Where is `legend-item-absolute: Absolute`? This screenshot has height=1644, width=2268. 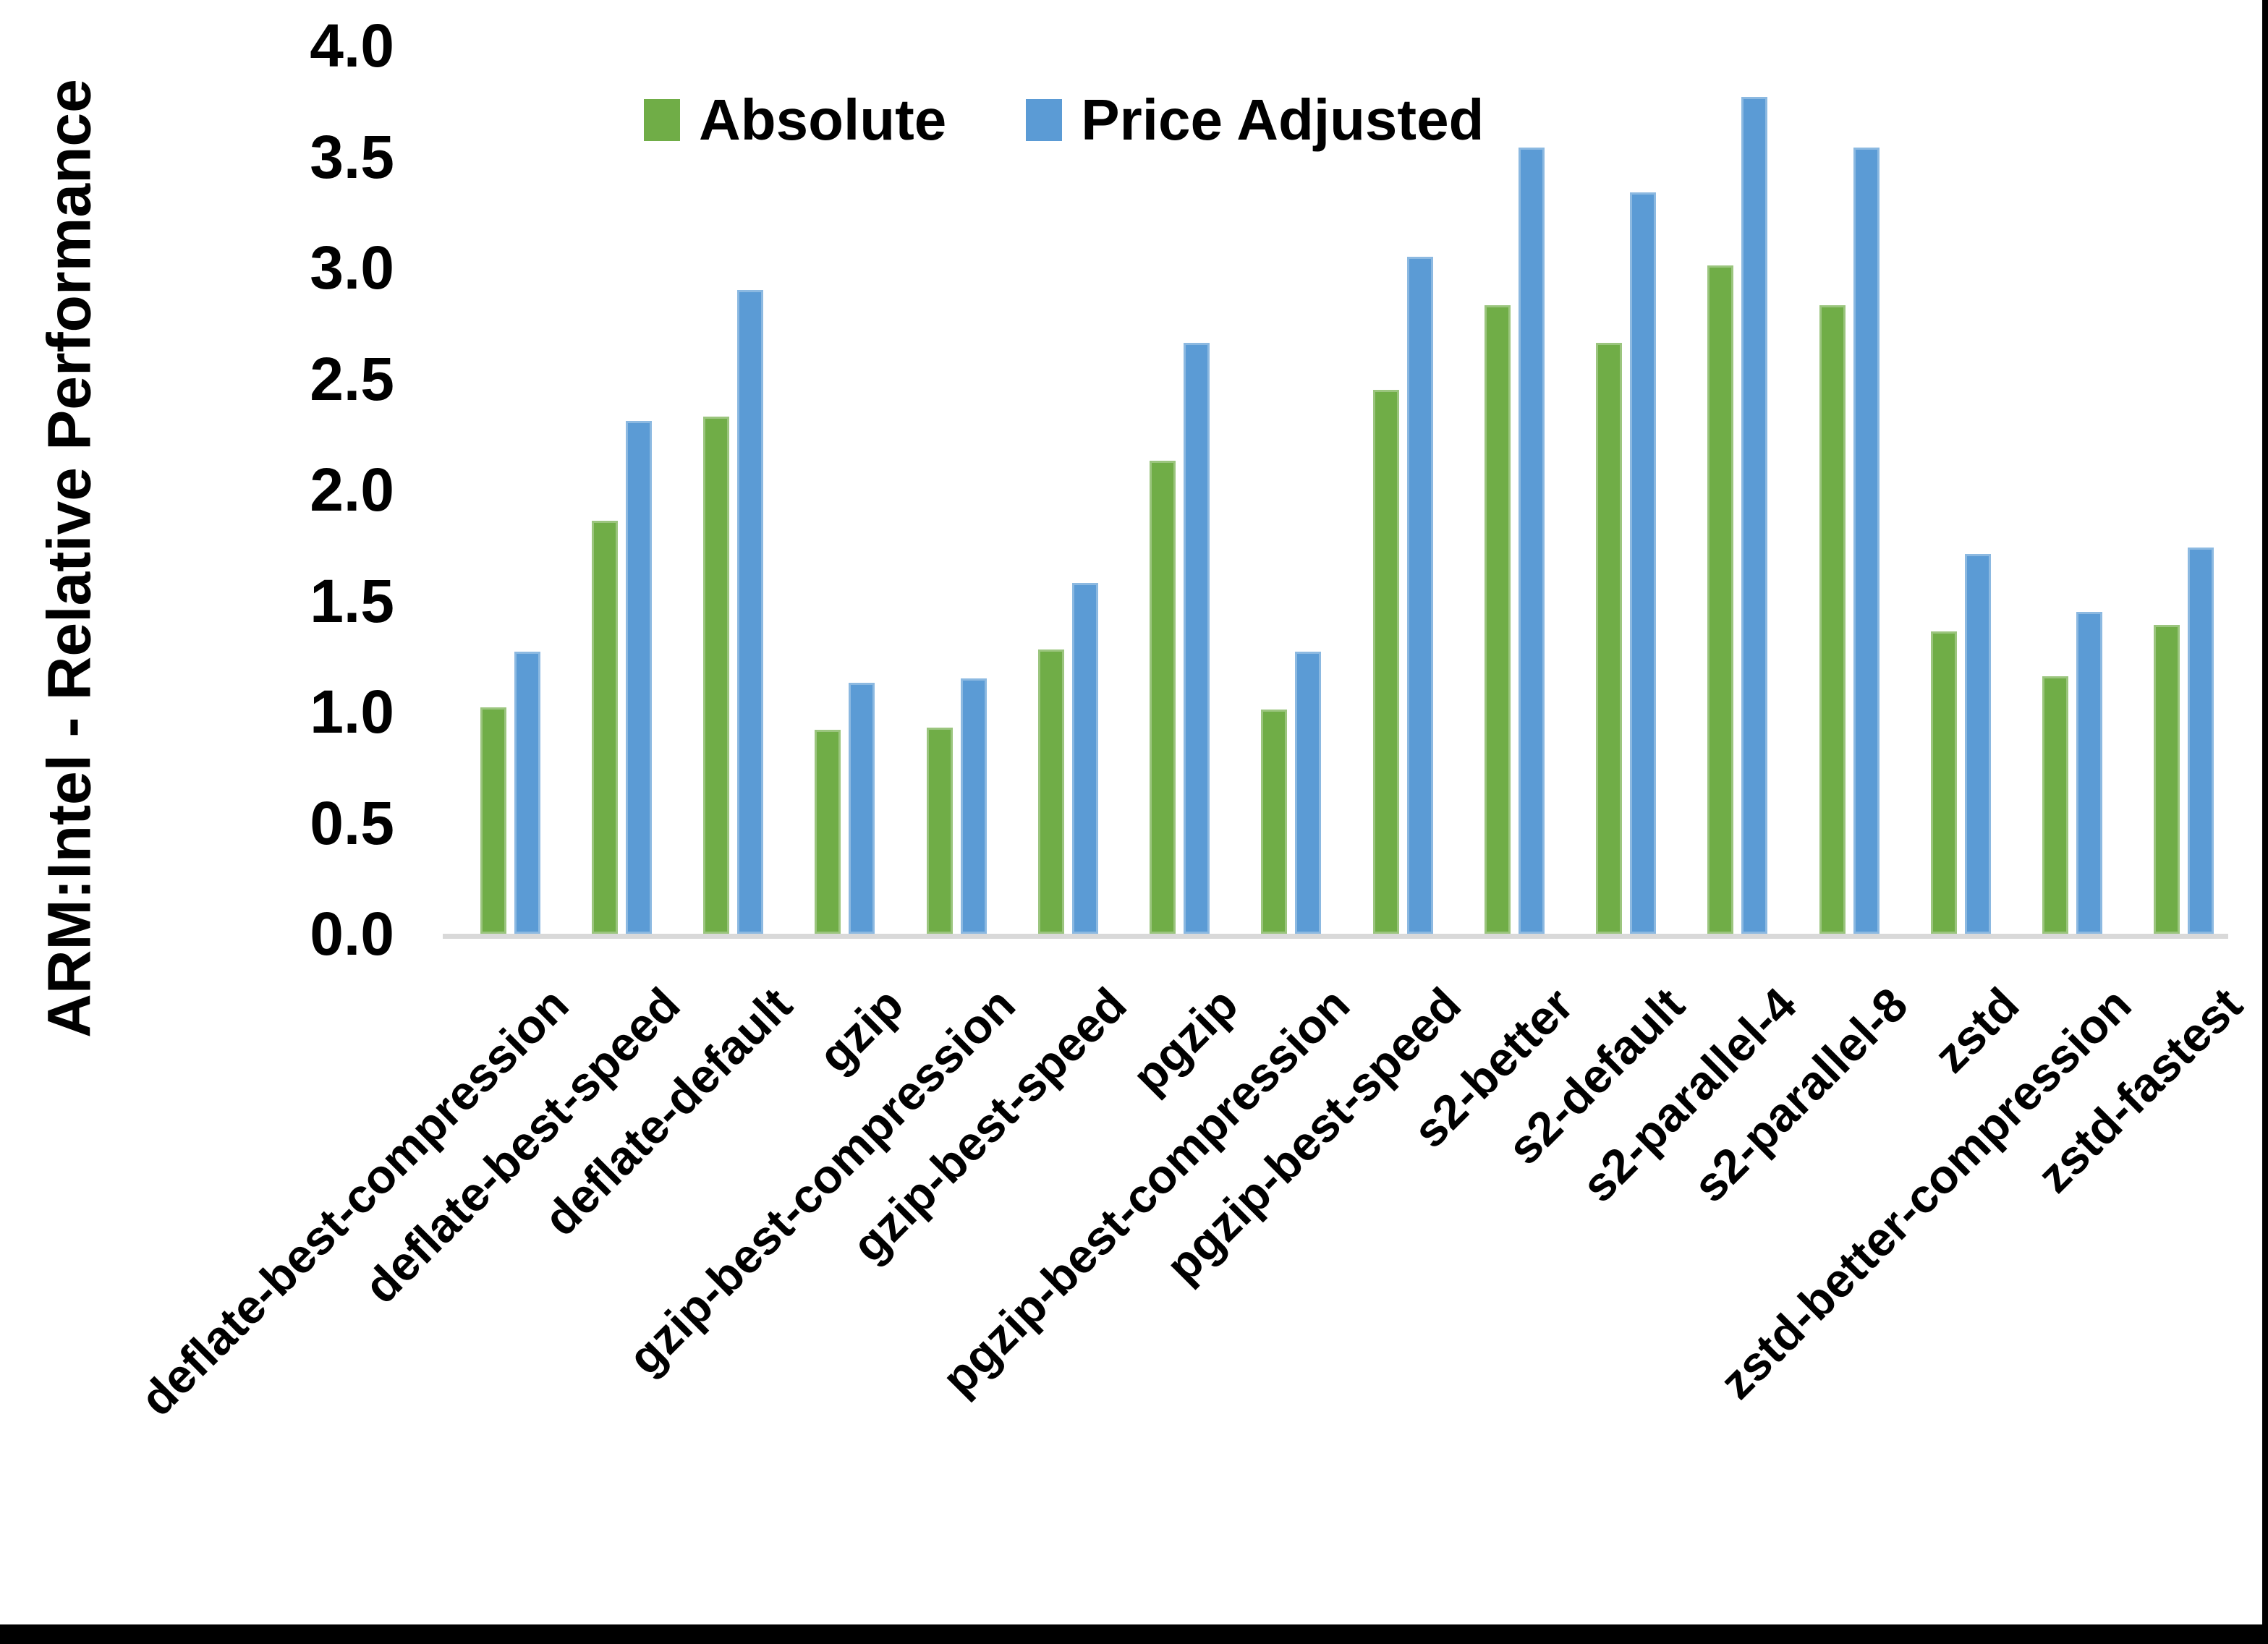 legend-item-absolute: Absolute is located at coordinates (795, 120).